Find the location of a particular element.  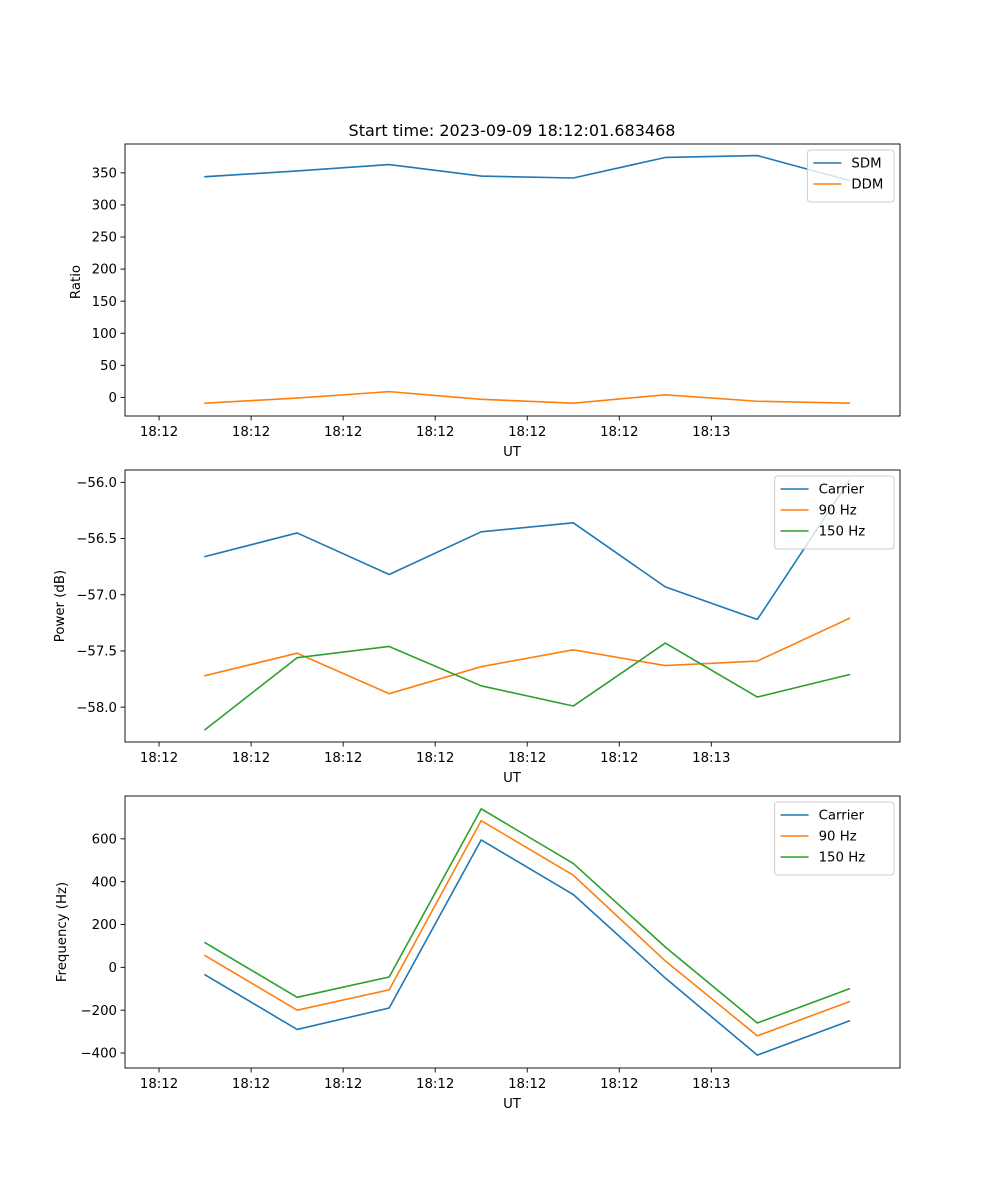

y-tick-label: −56.5 is located at coordinates (96, 539).